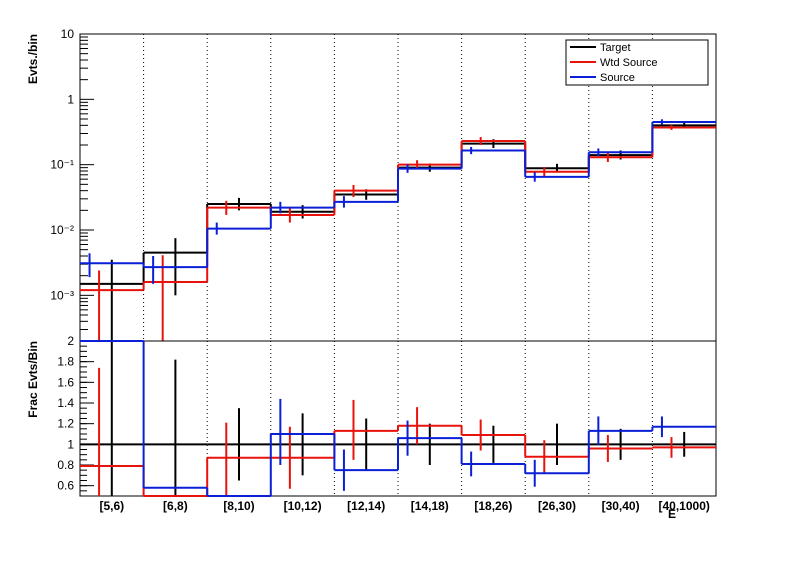 The height and width of the screenshot is (572, 796). What do you see at coordinates (33, 379) in the screenshot?
I see `bottom-y-axis-label: Frac Evts/Bin` at bounding box center [33, 379].